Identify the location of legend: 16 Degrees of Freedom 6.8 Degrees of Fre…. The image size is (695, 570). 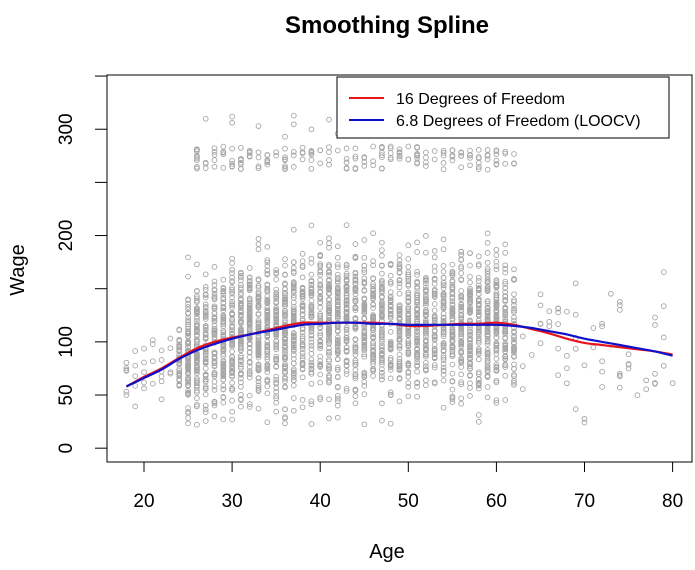
(503, 107).